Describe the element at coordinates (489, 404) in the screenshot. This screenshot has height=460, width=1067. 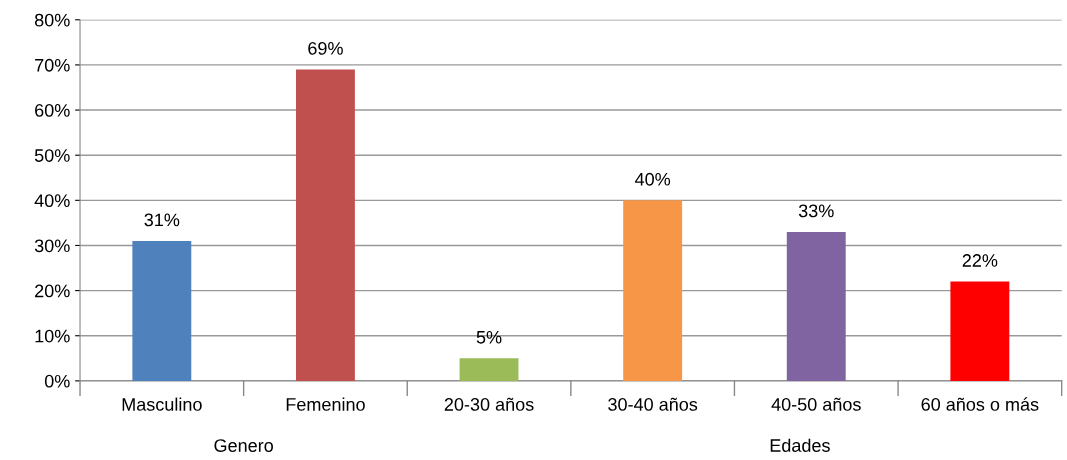
I see `x-tick-label: 20-30 años` at that location.